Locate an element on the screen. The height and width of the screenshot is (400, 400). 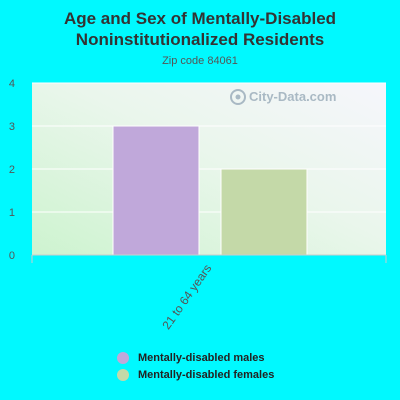
legend-label-males: Mentally-disabled males is located at coordinates (201, 358).